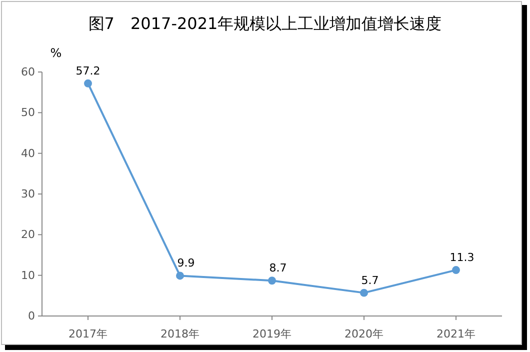  I want to click on y-tick-label: 30, so click(28, 194).